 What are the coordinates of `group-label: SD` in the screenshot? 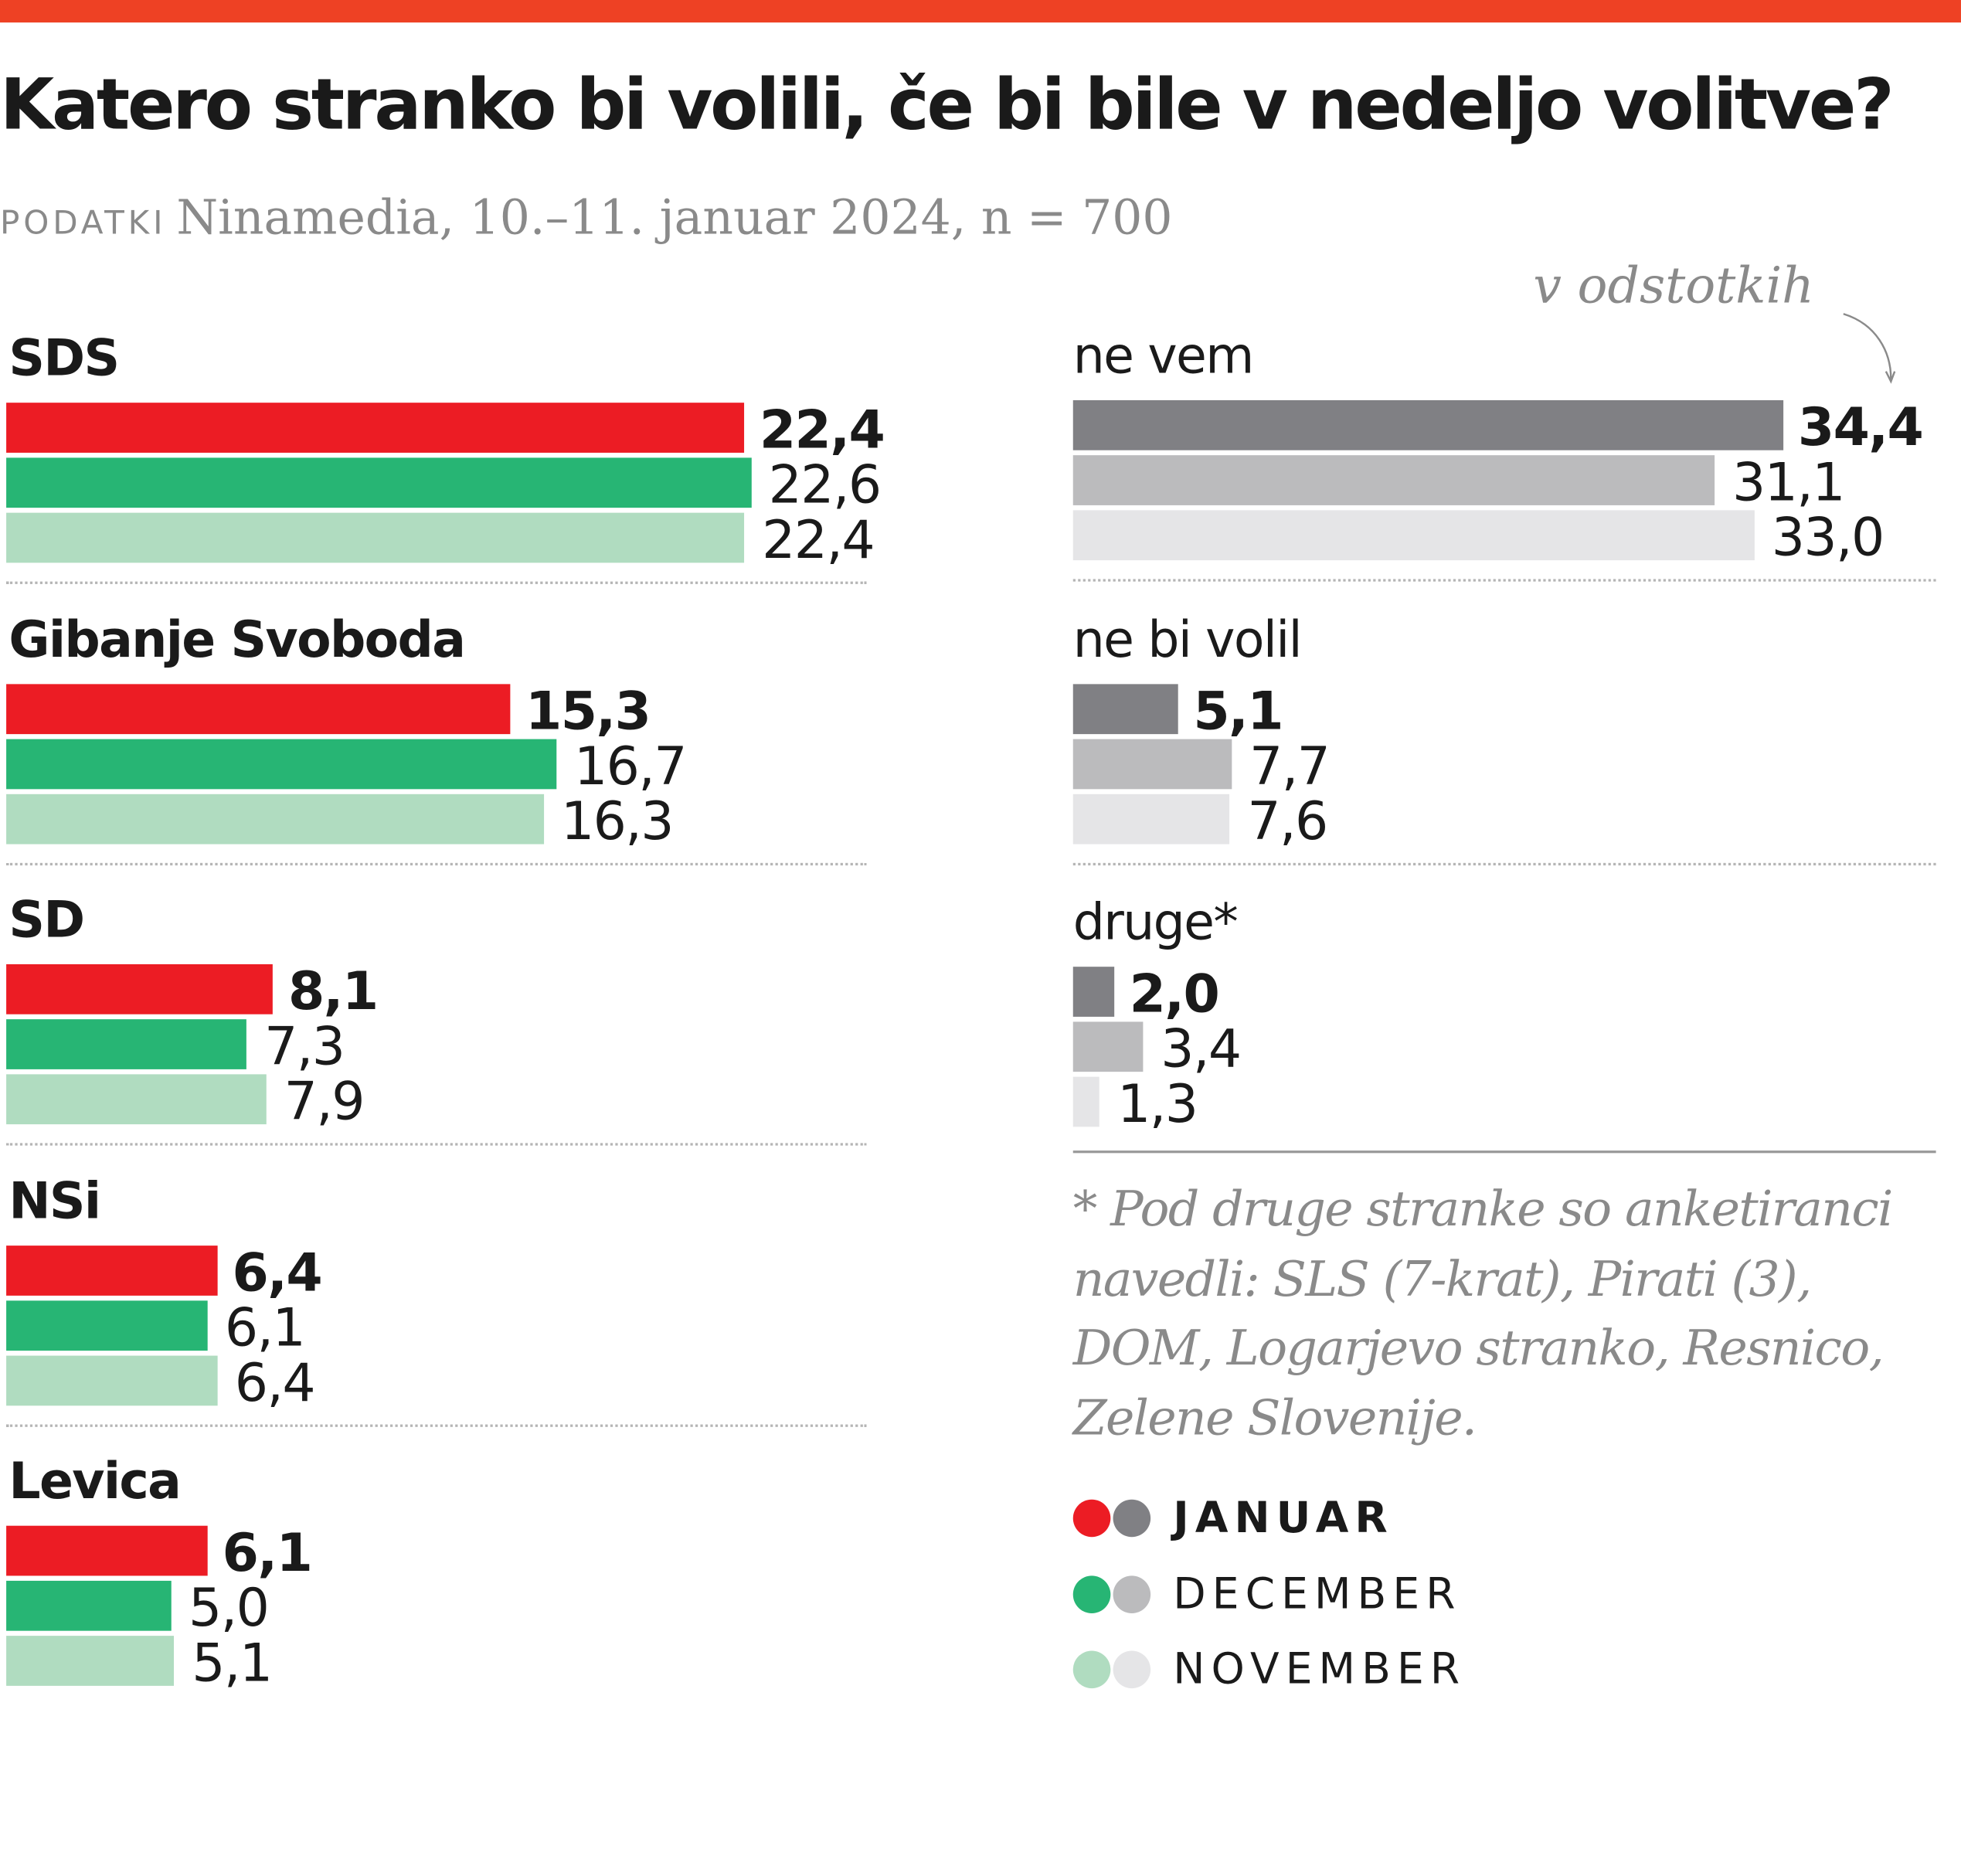 It's located at (46, 921).